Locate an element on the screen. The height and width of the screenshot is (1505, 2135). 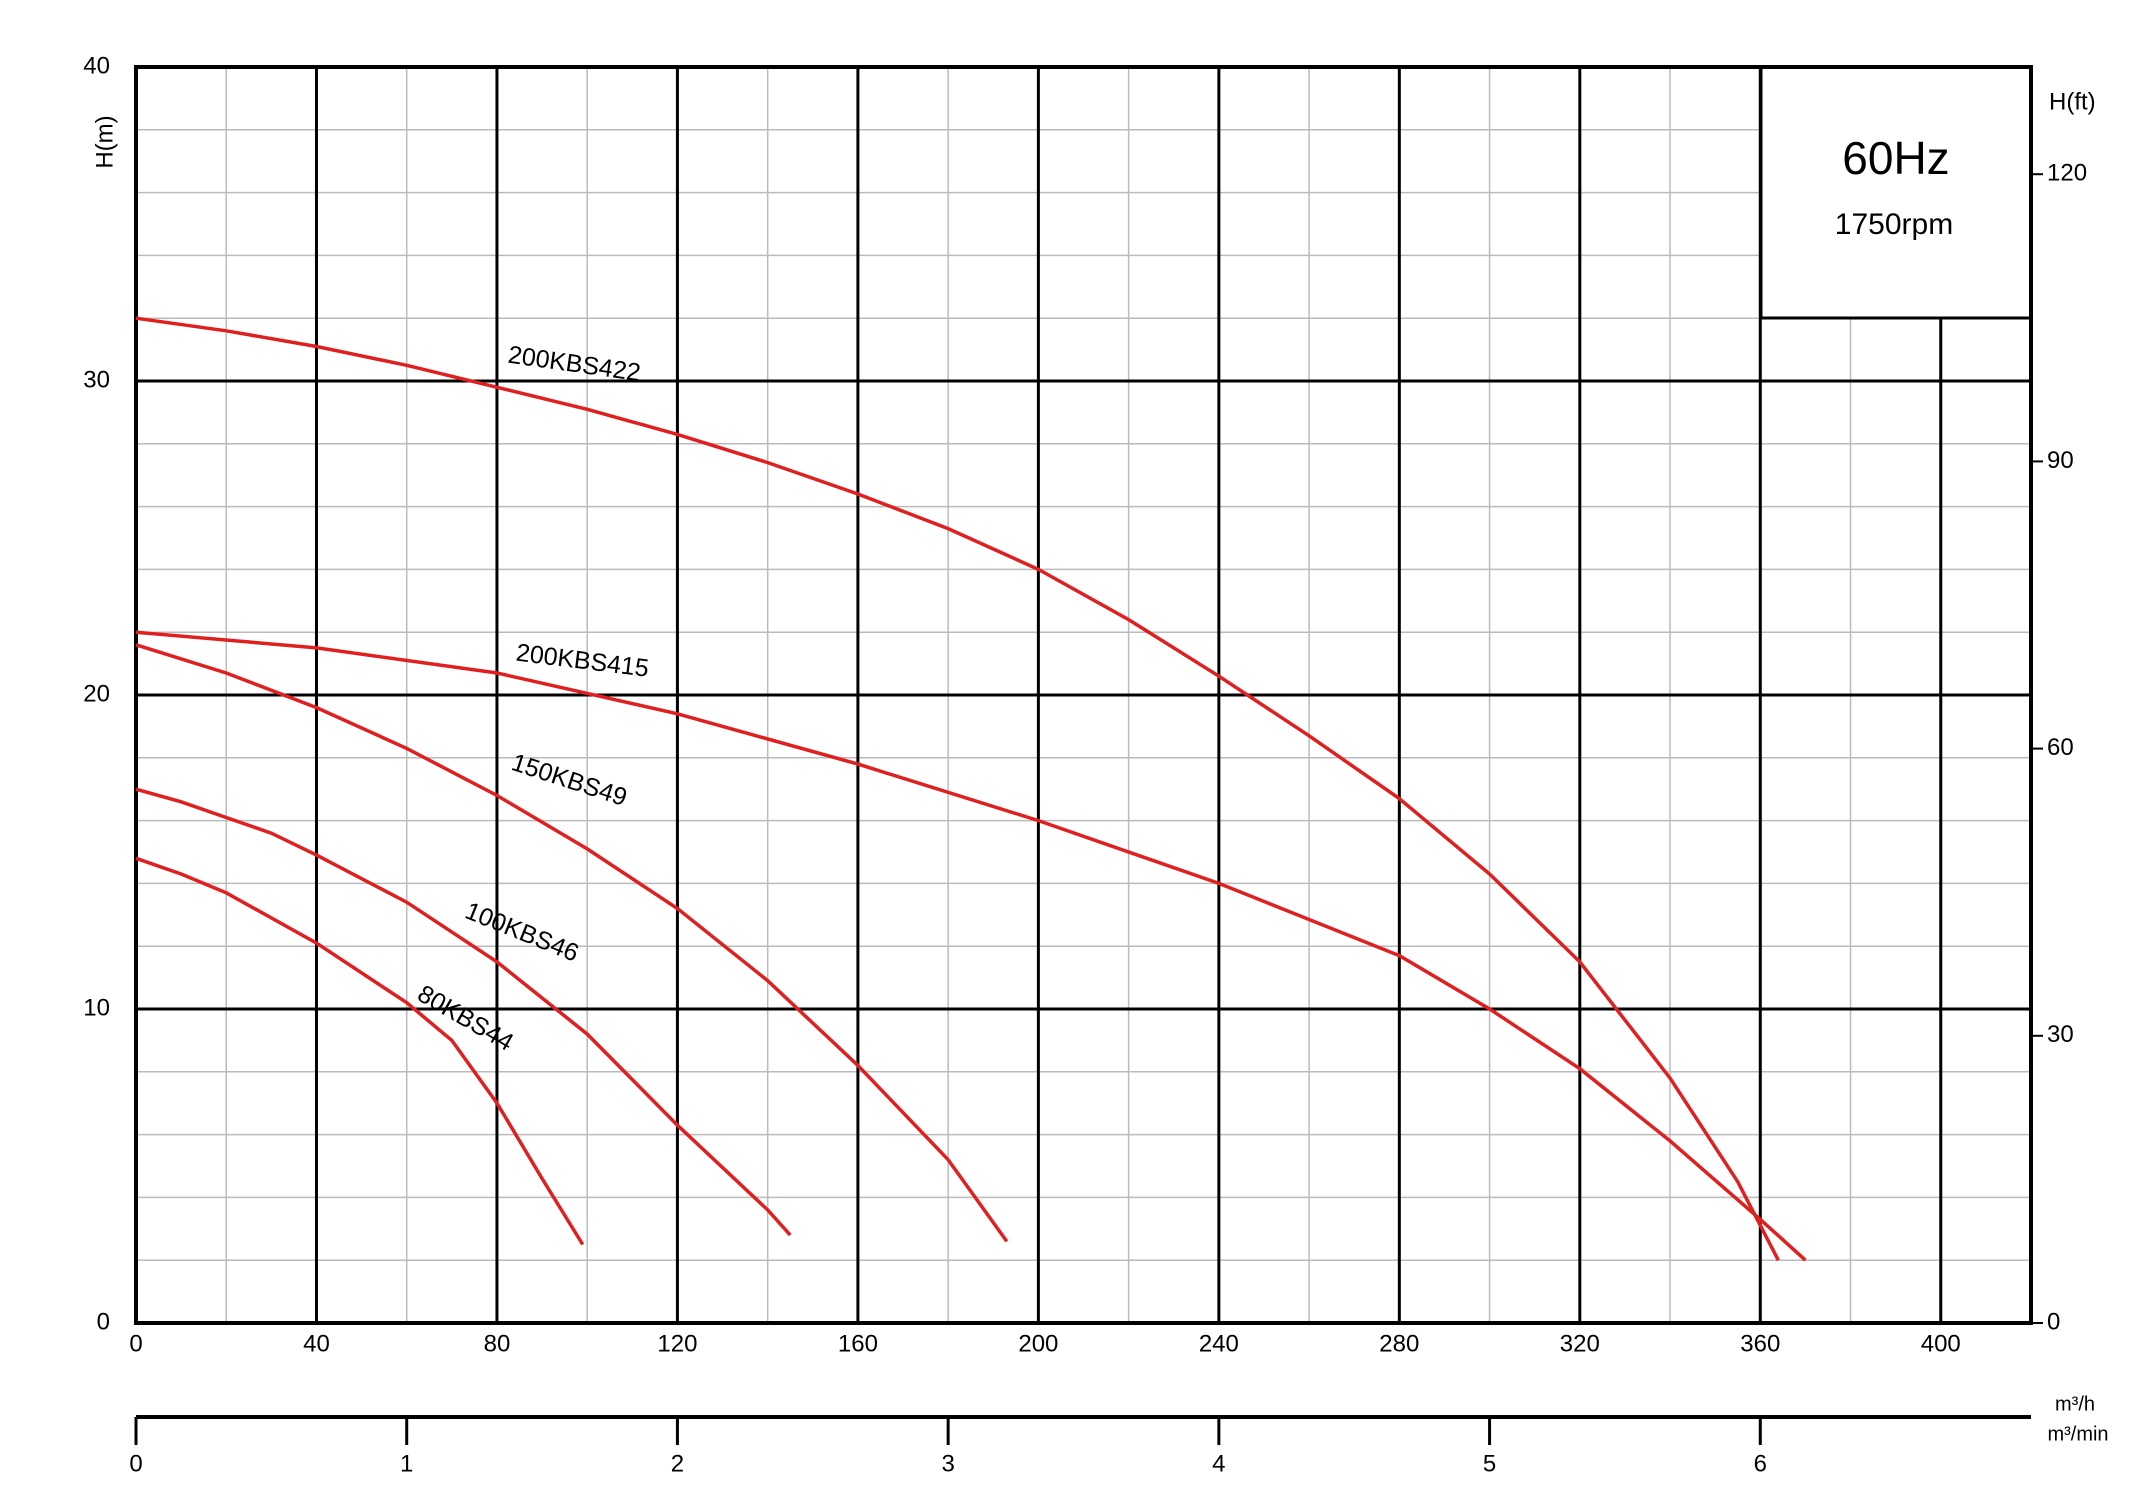
x-tick-label: 240 is located at coordinates (1219, 1343).